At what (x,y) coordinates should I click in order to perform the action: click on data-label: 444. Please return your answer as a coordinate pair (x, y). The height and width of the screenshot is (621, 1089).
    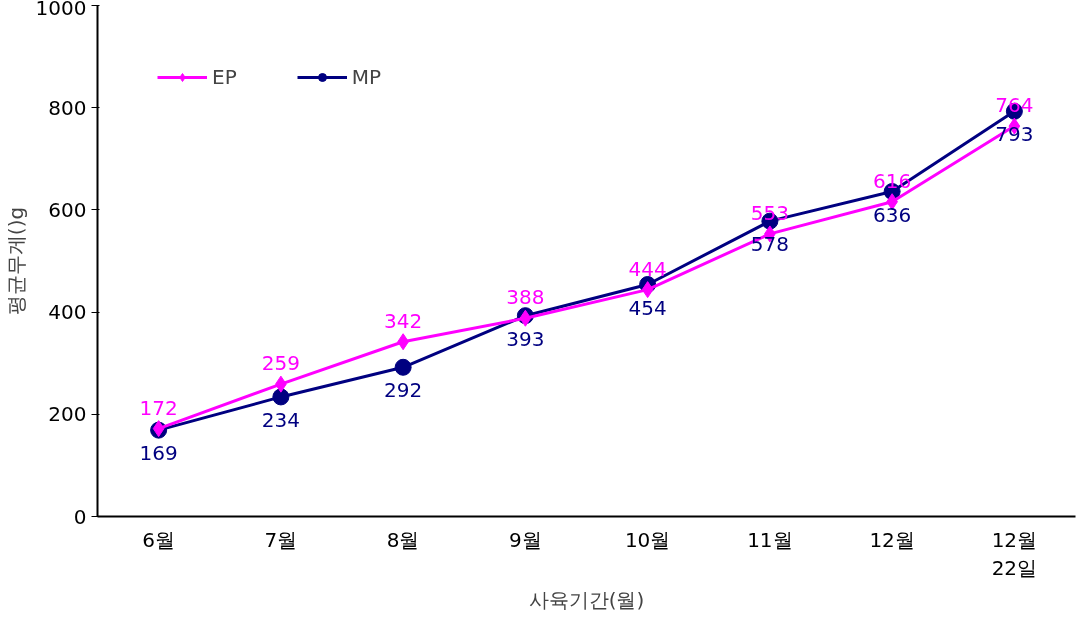
    Looking at the image, I should click on (647, 268).